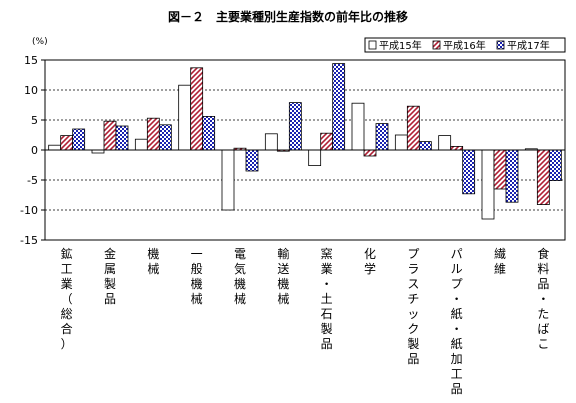 This screenshot has height=403, width=576. What do you see at coordinates (528, 45) in the screenshot?
I see `legend-label: 平成17年` at bounding box center [528, 45].